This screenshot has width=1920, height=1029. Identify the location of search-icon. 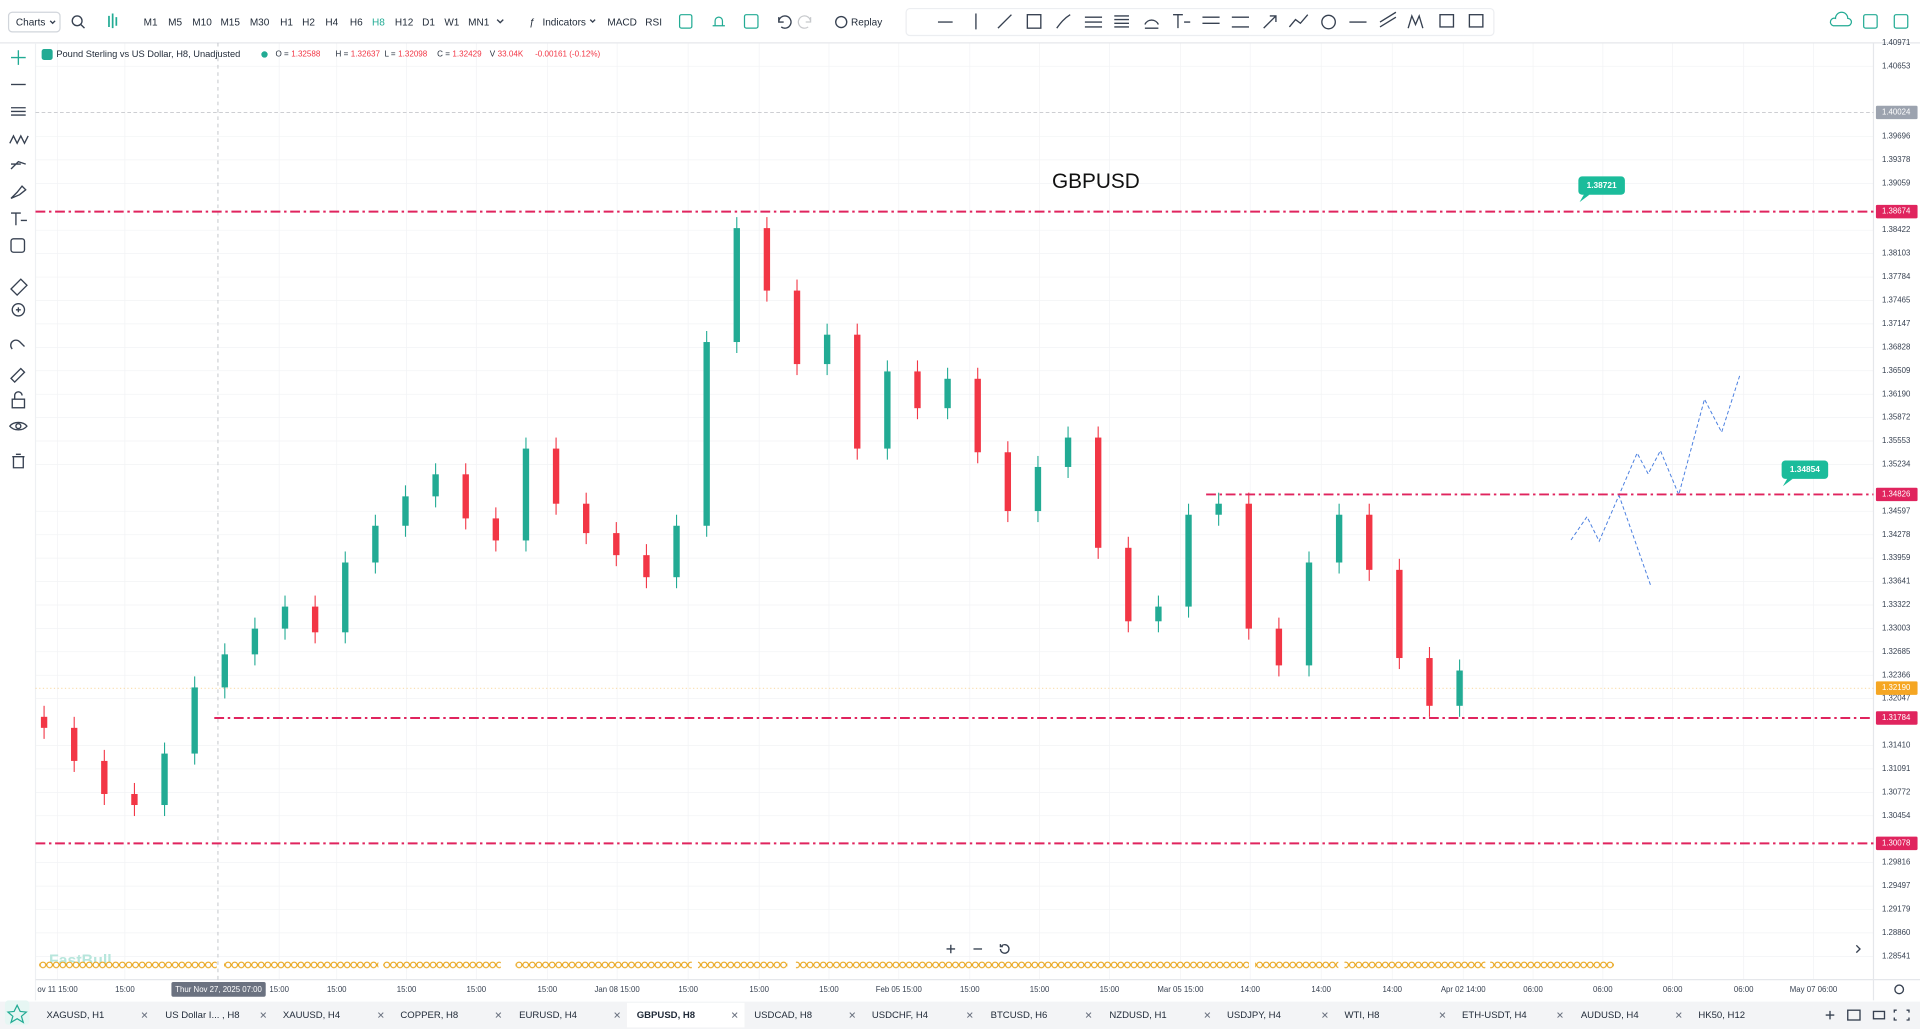
(77, 21).